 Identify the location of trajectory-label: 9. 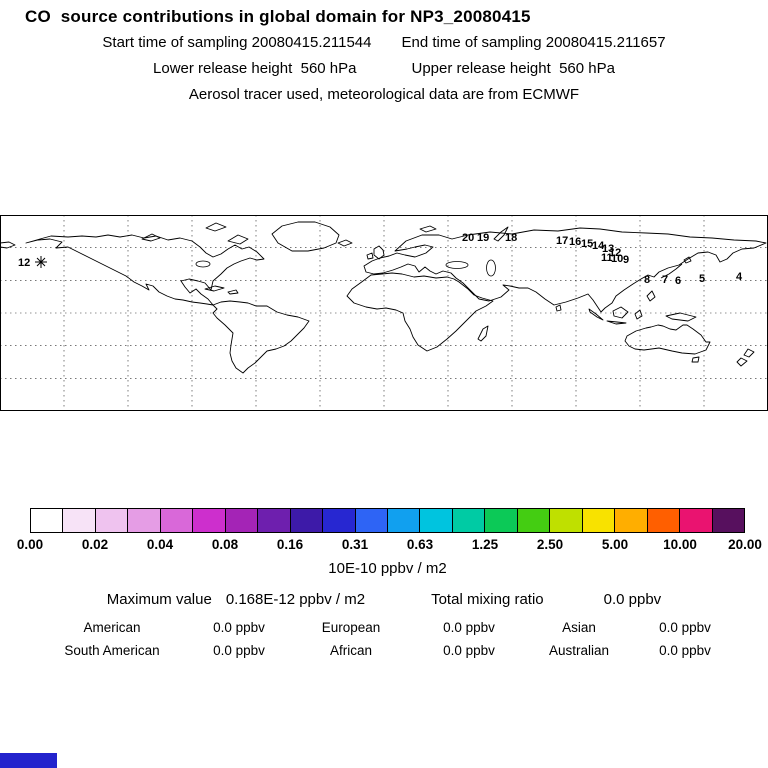
(626, 260).